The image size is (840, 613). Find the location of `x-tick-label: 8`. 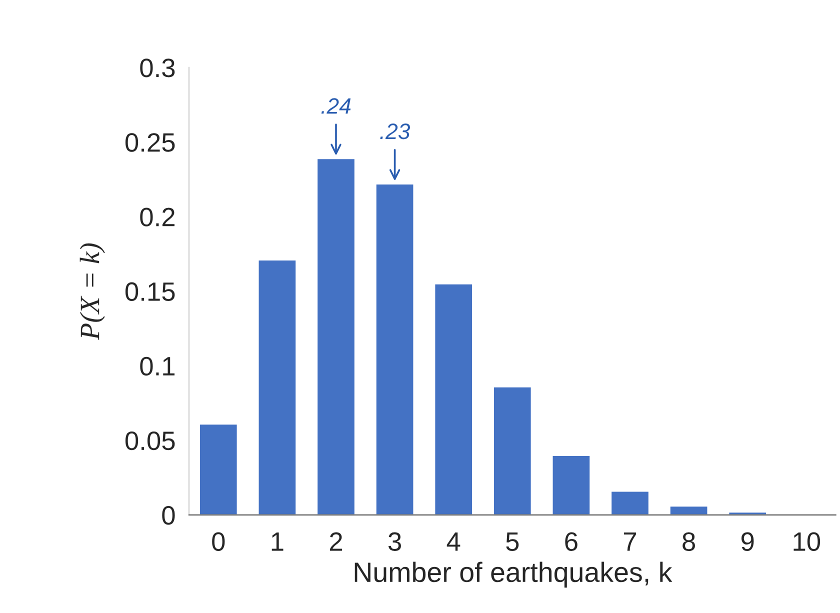

x-tick-label: 8 is located at coordinates (688, 541).